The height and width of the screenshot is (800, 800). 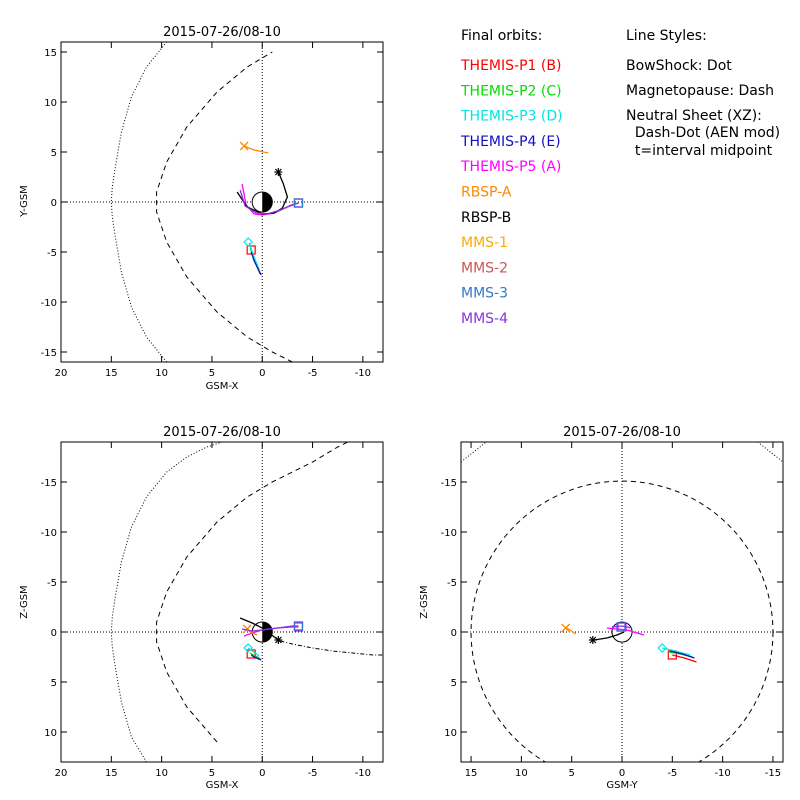 What do you see at coordinates (511, 117) in the screenshot?
I see `legend-item: THEMIS-P3 (D)` at bounding box center [511, 117].